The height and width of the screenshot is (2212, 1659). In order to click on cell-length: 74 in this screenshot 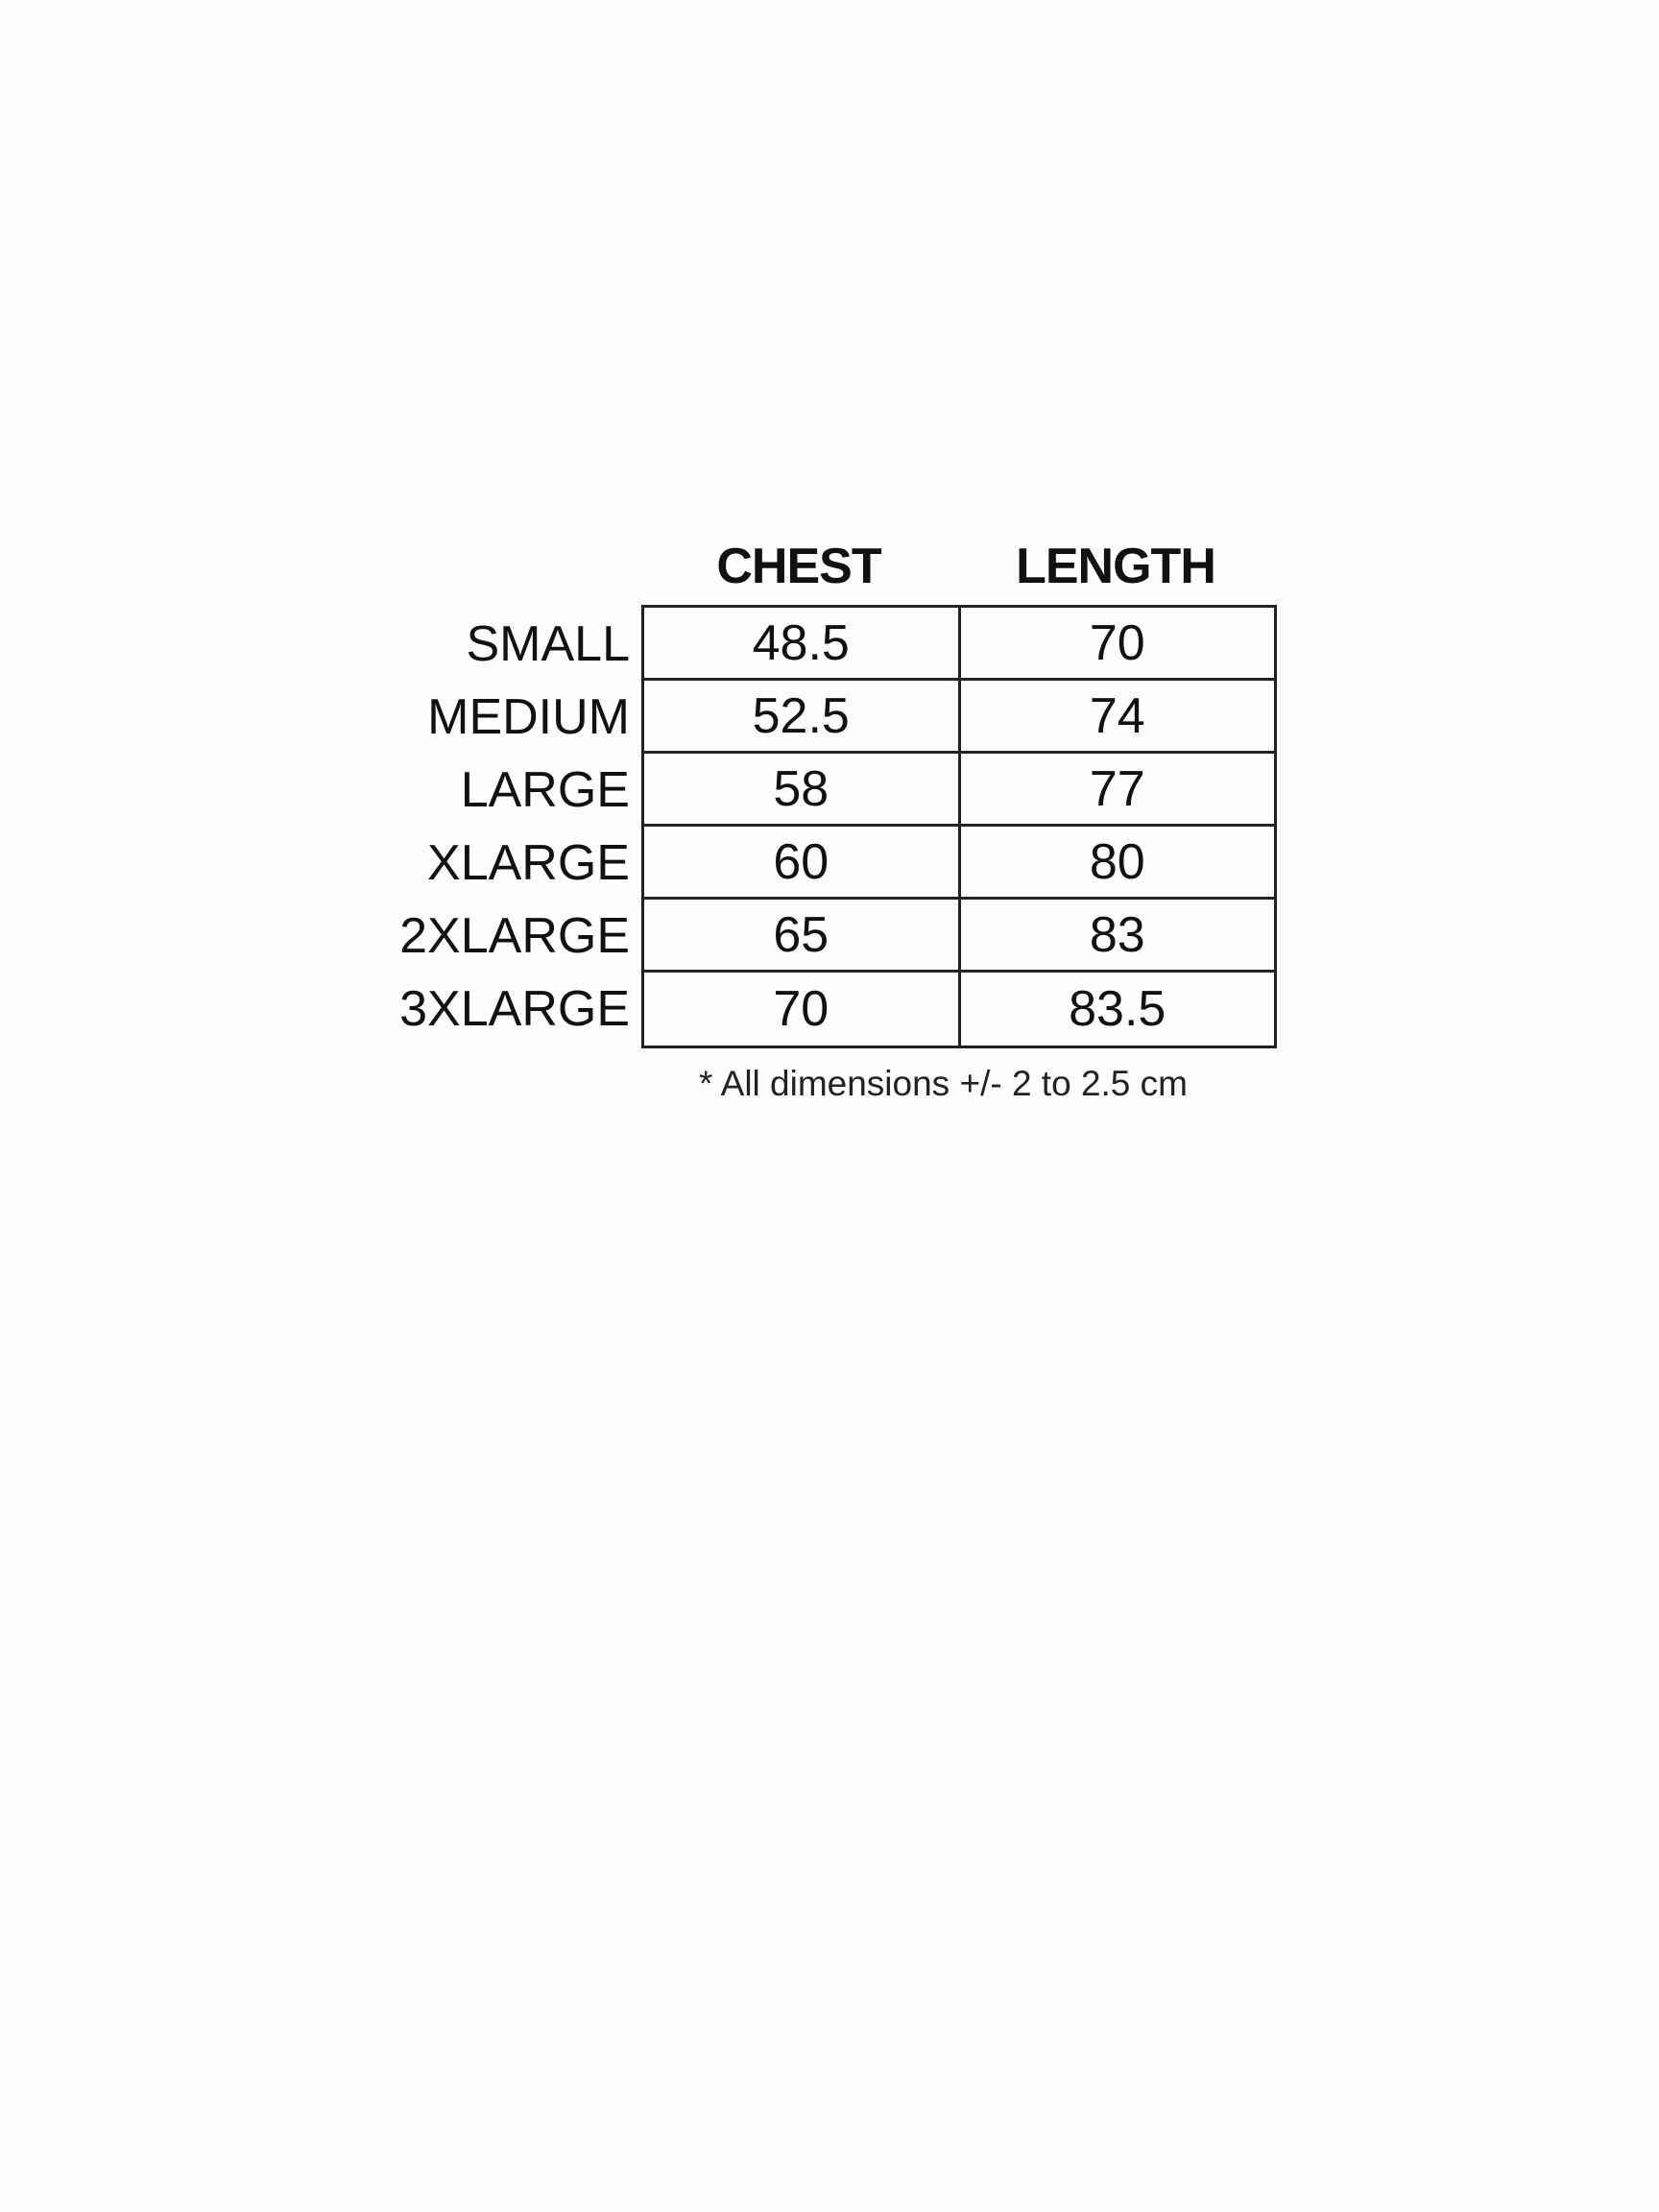, I will do `click(1117, 716)`.